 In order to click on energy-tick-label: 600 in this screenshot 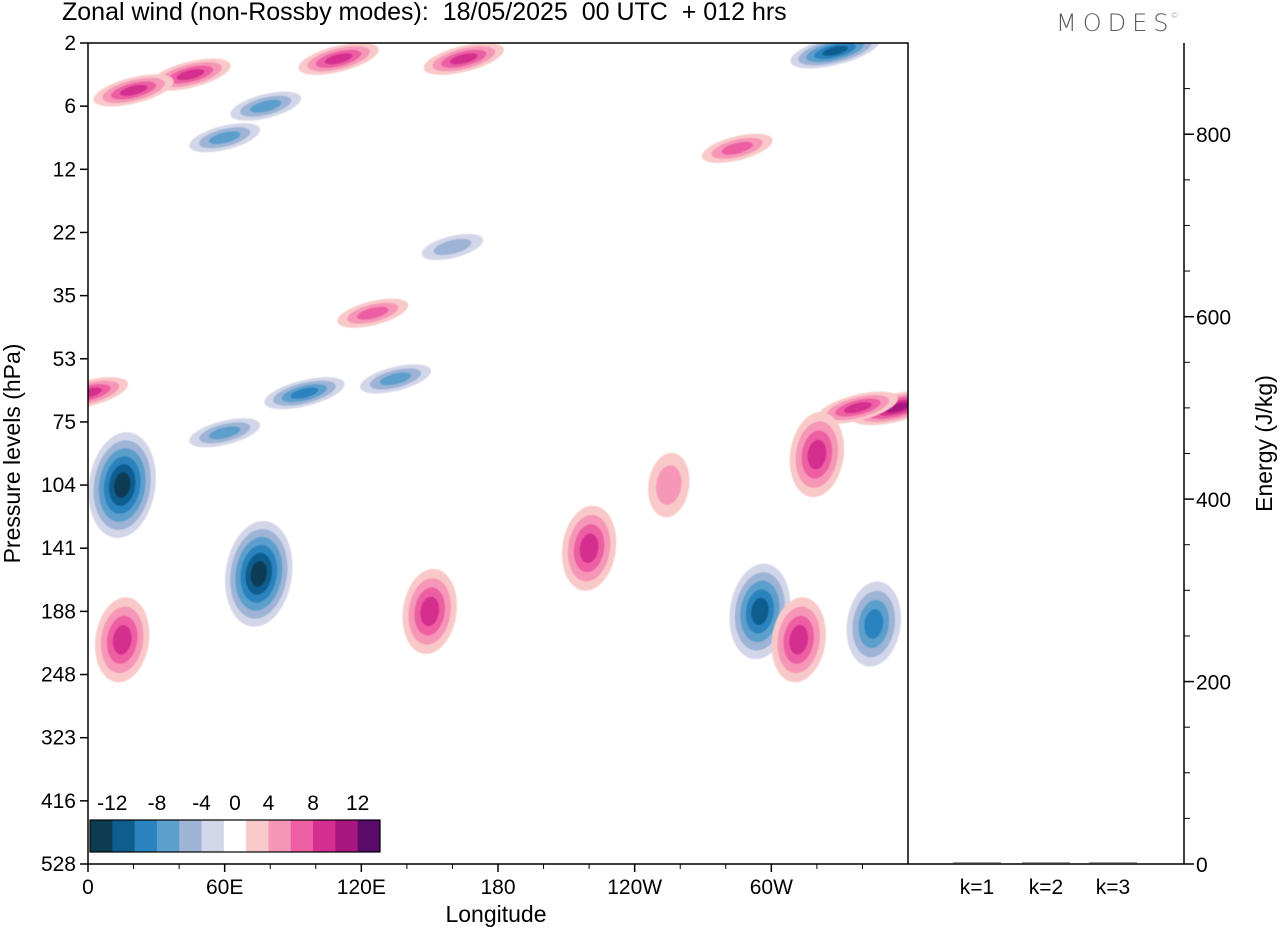, I will do `click(1213, 318)`.